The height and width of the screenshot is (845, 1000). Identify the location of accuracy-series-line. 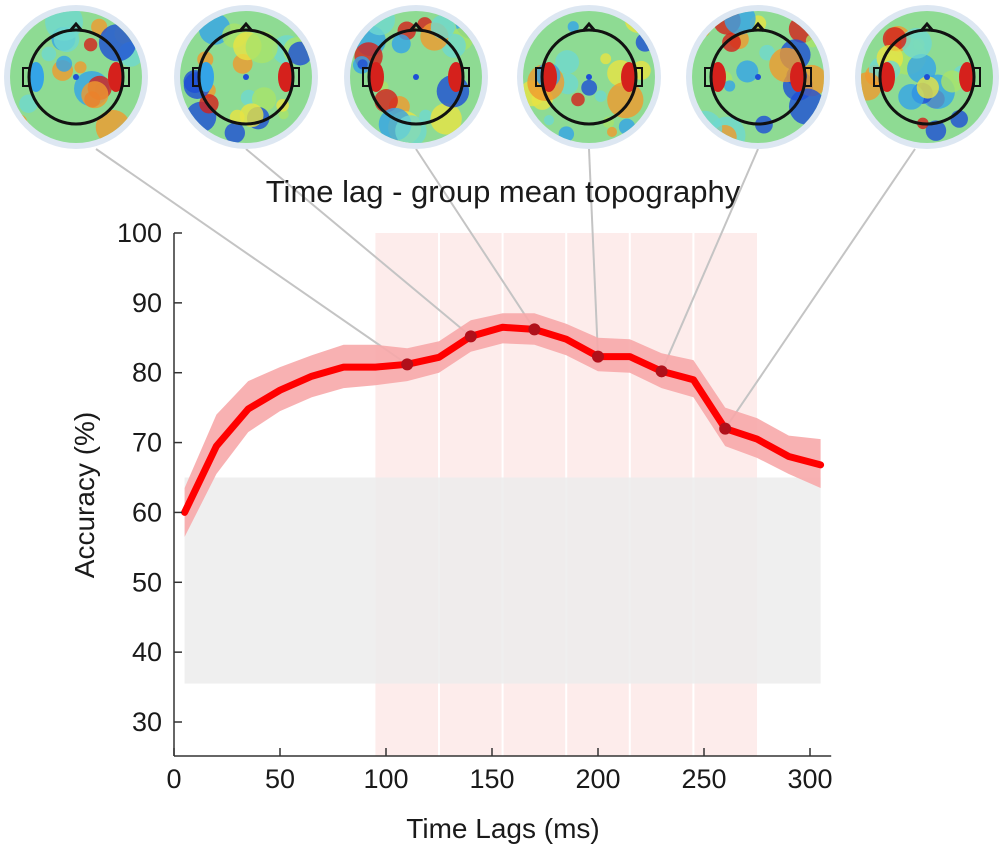
(503, 419).